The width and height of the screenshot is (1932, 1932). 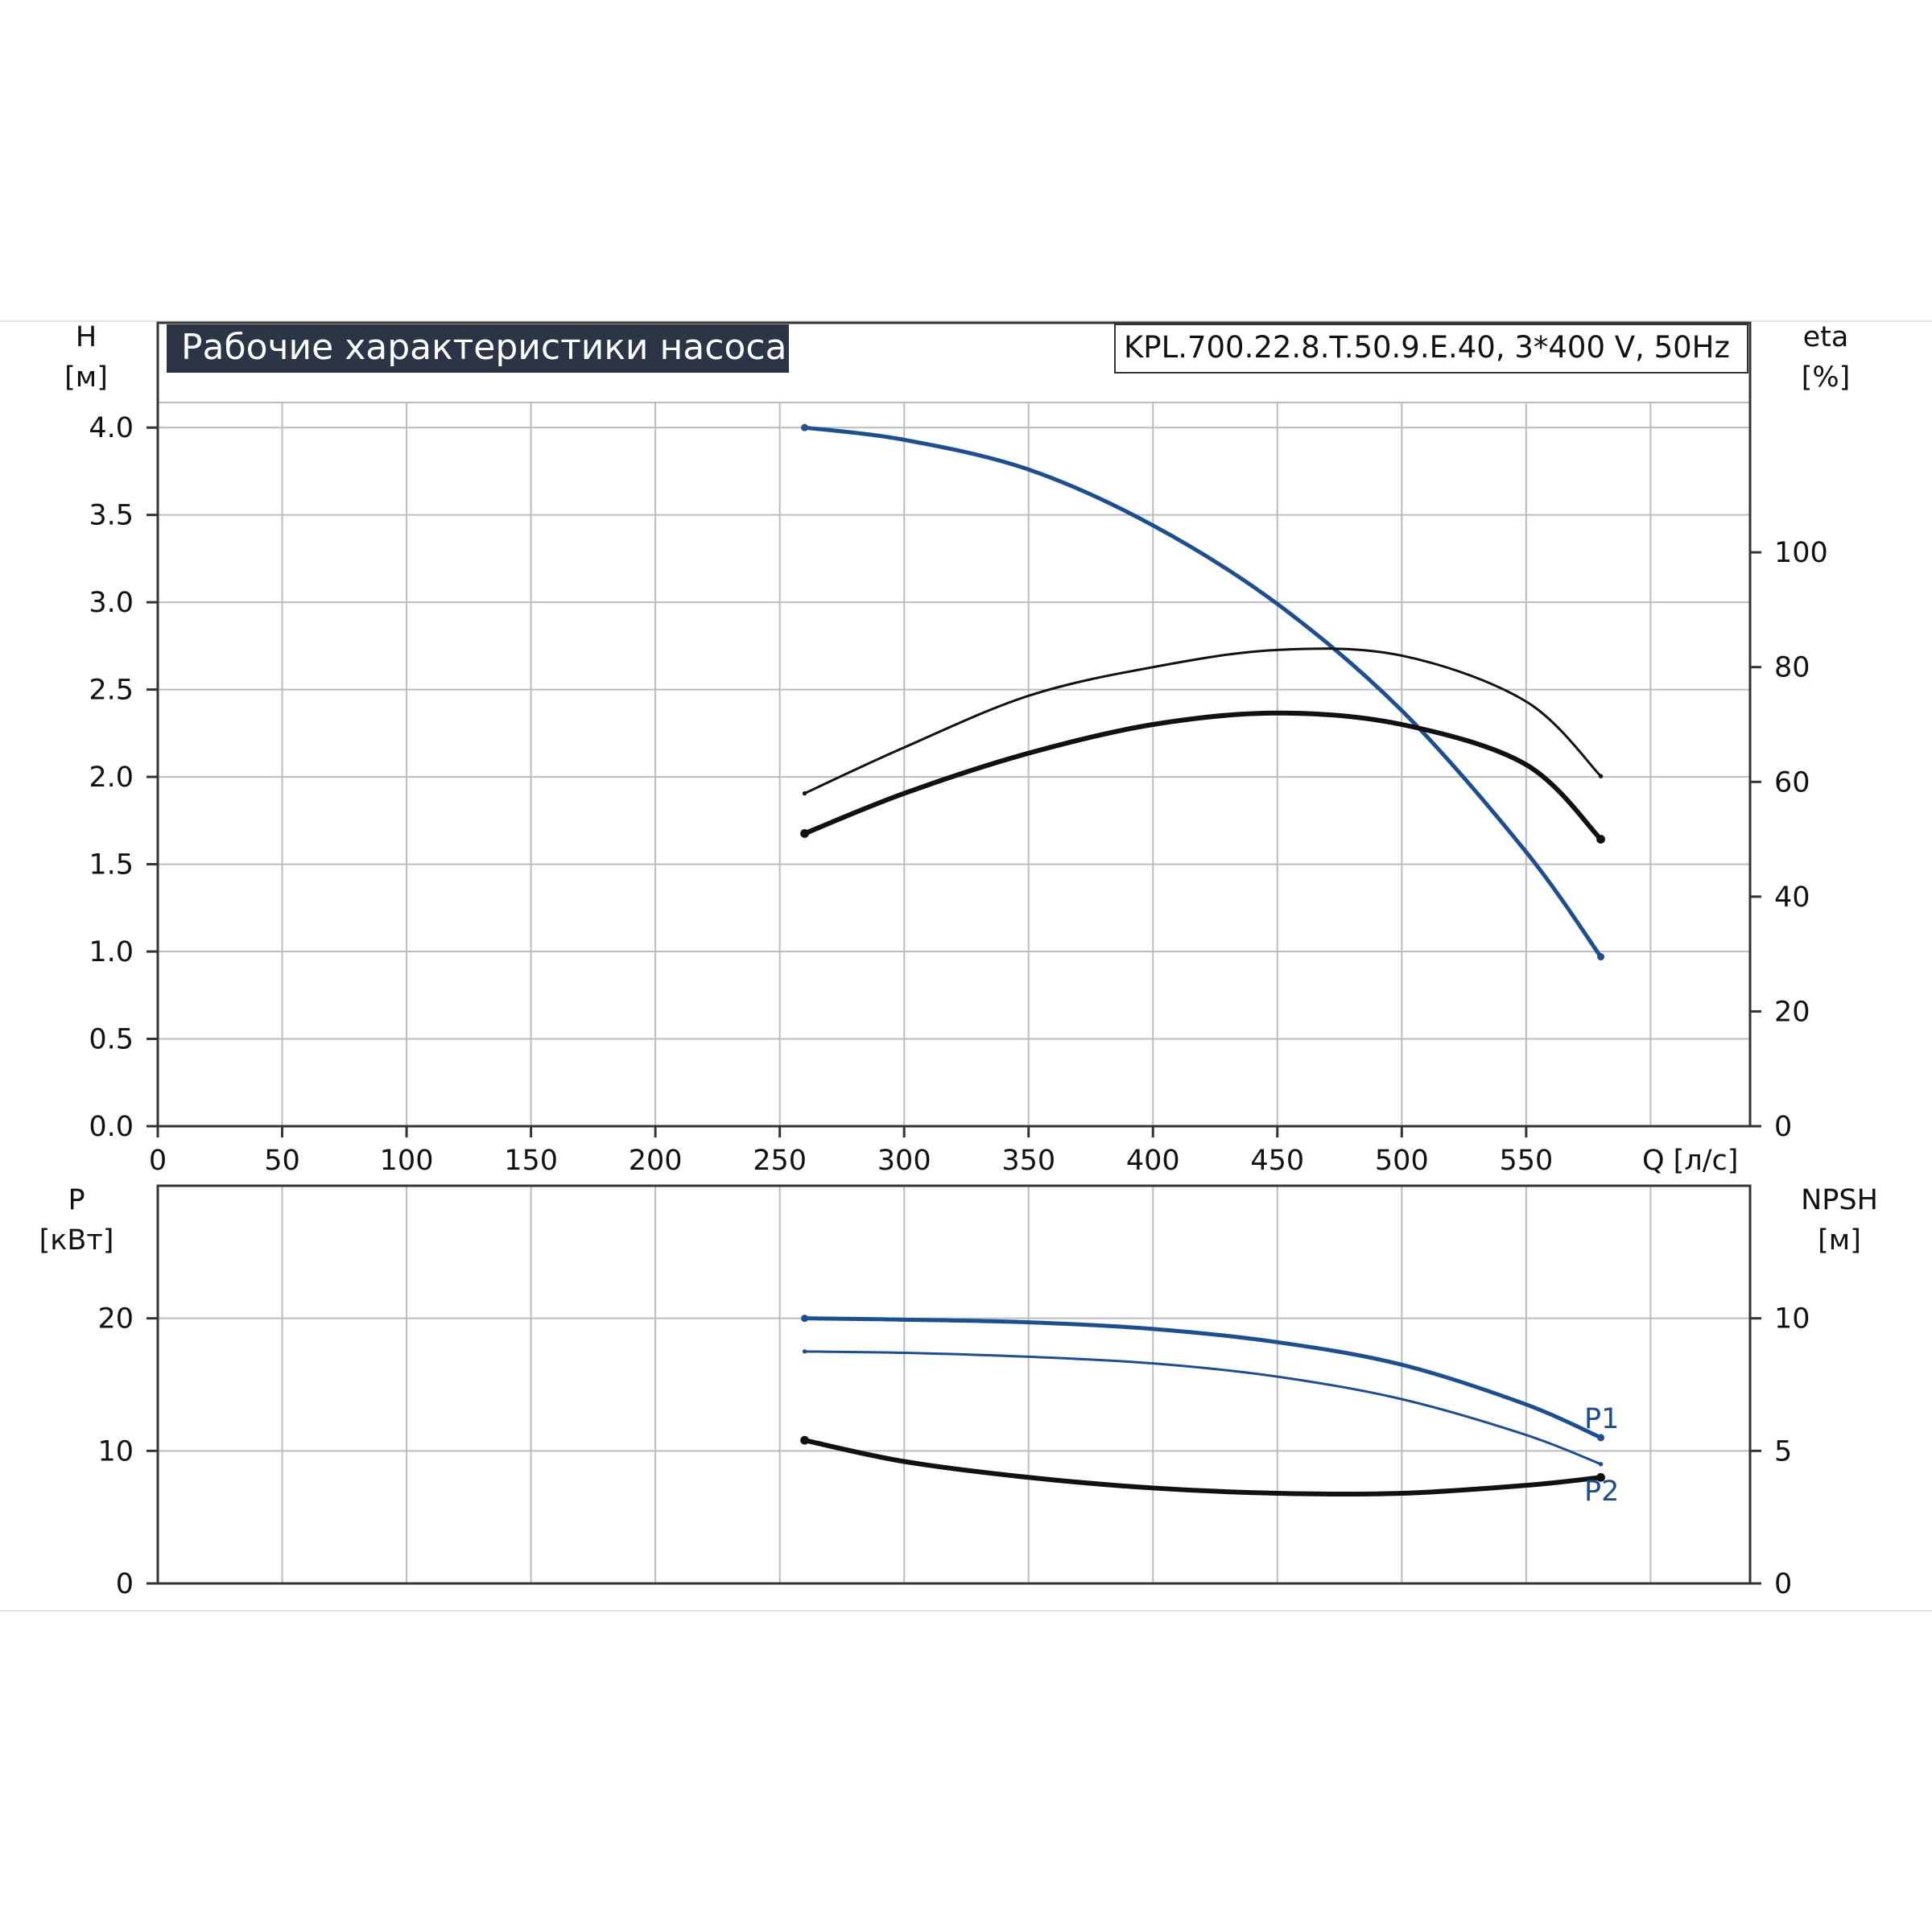 I want to click on x-tick-label: 400, so click(x=1153, y=1161).